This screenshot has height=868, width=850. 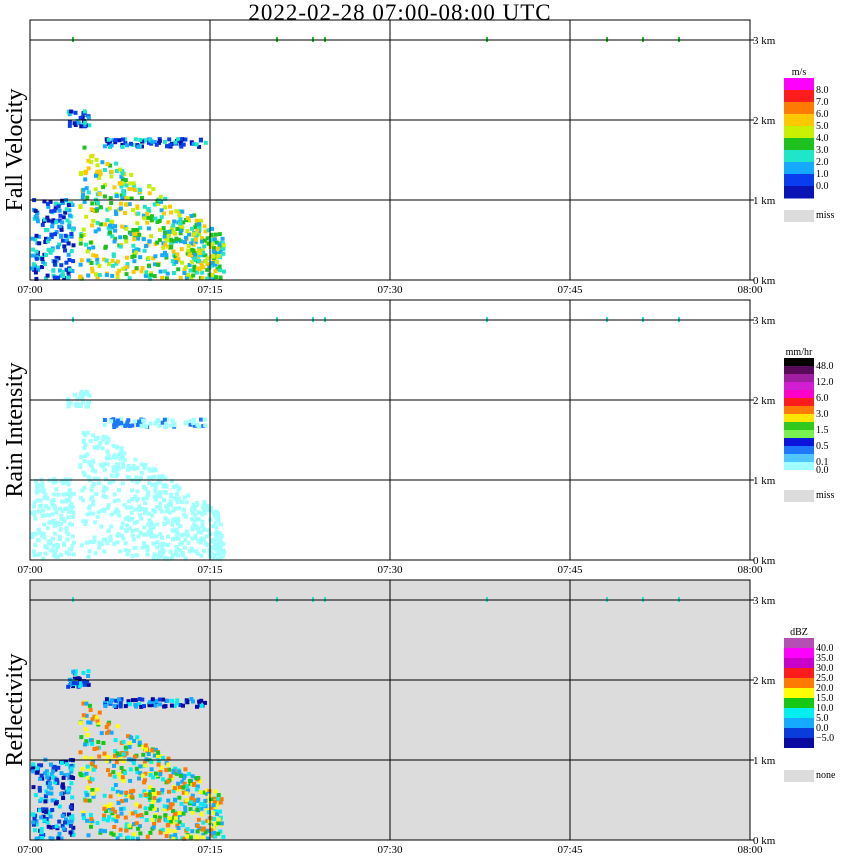 What do you see at coordinates (822, 174) in the screenshot?
I see `colorbar-label: 1.0` at bounding box center [822, 174].